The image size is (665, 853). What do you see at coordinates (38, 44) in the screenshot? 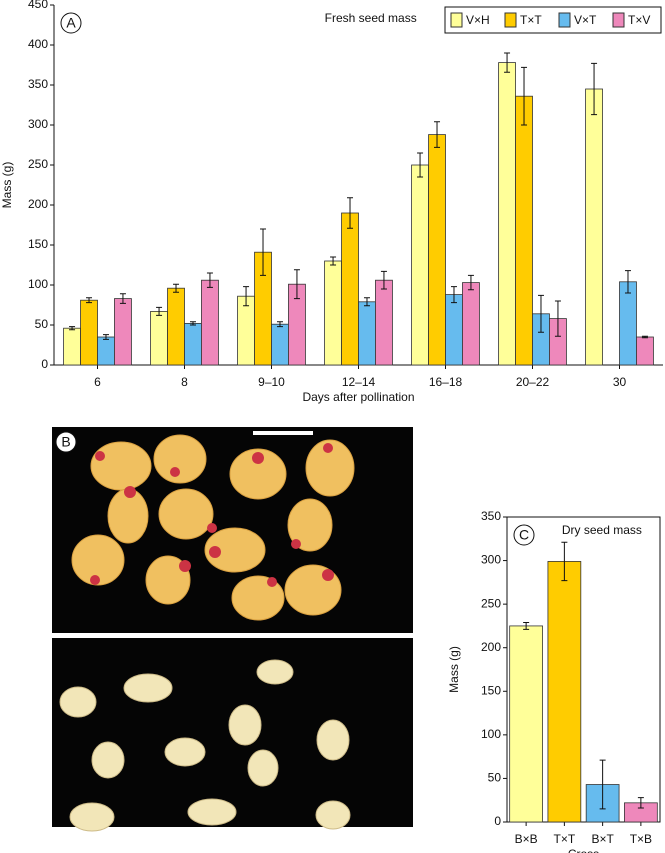
I see `y-tick-label: 400` at bounding box center [38, 44].